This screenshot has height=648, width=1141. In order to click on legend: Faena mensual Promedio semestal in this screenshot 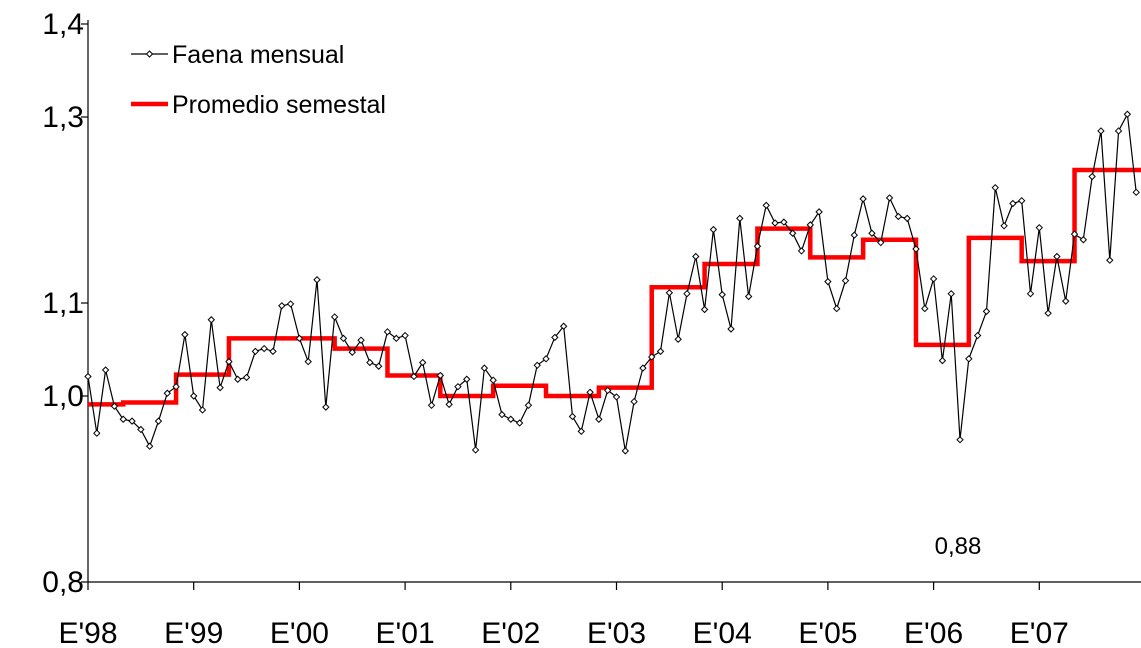, I will do `click(258, 80)`.